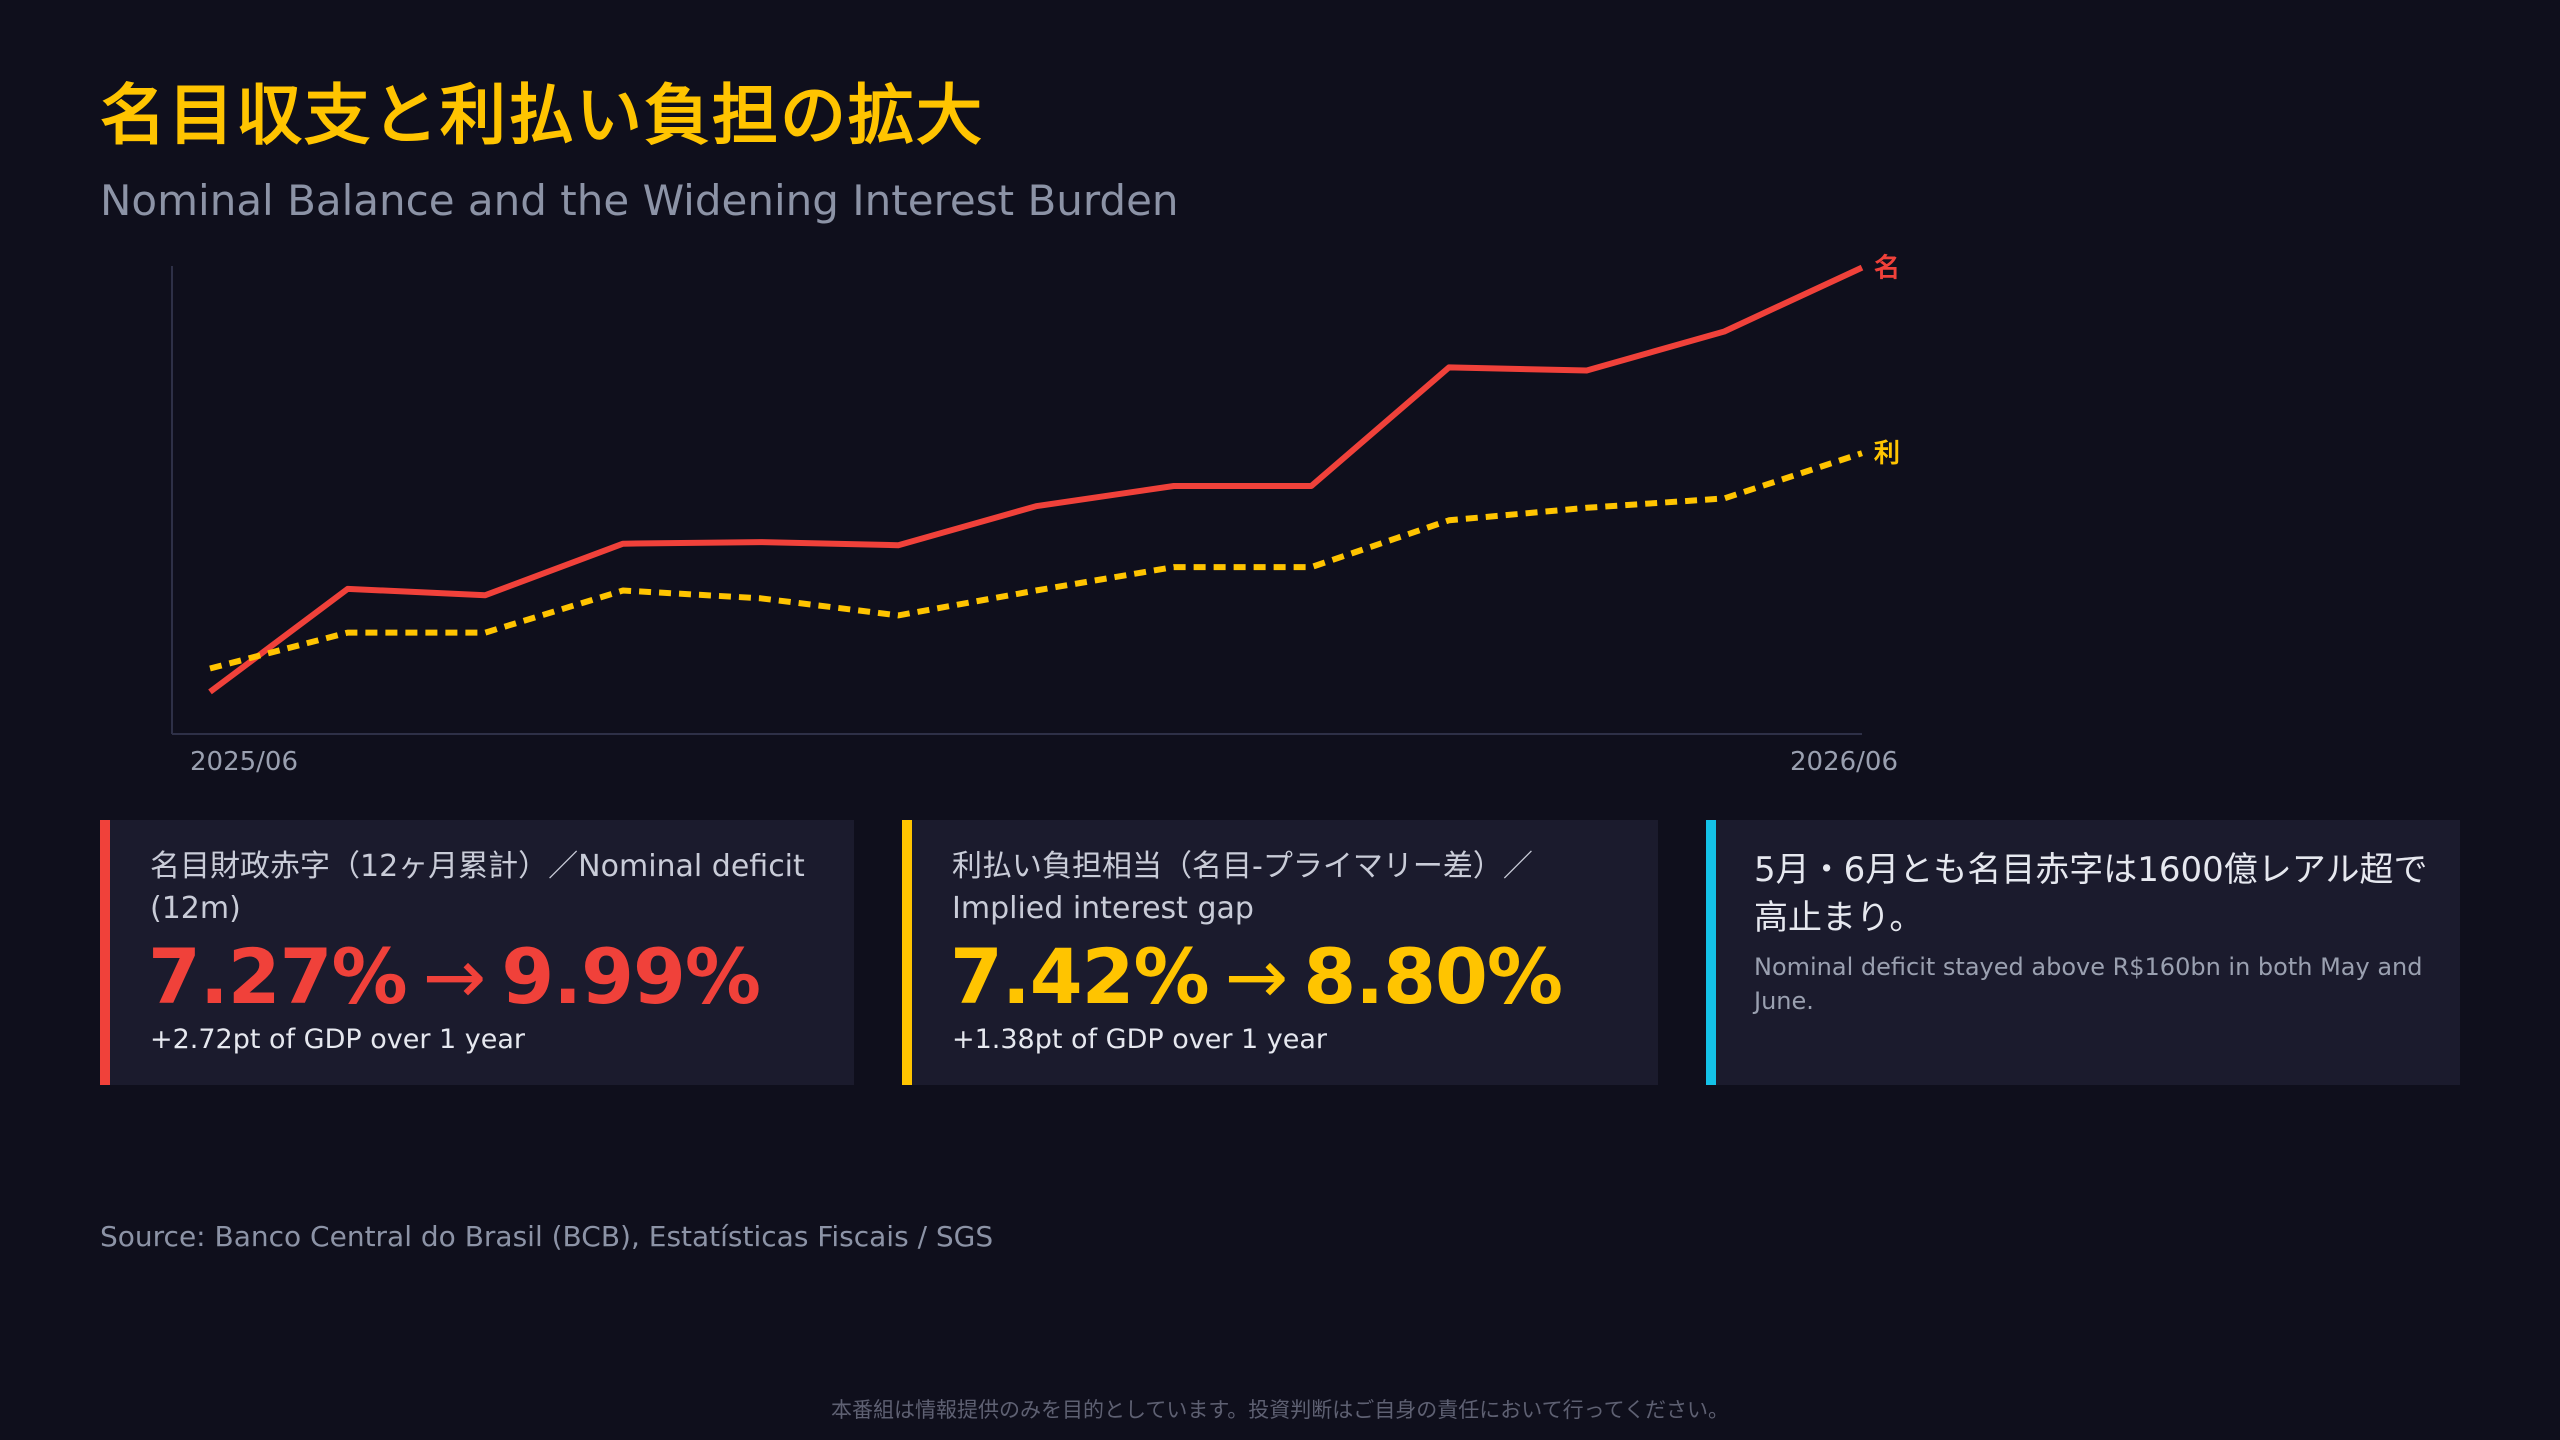 Image resolution: width=2560 pixels, height=1440 pixels. I want to click on value-to: 9.99%, so click(631, 976).